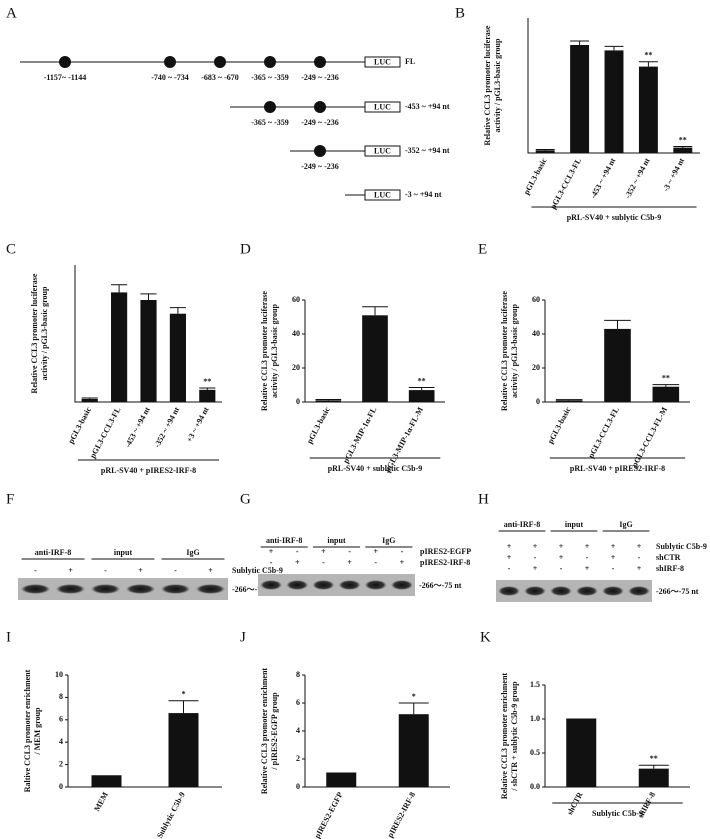 This screenshot has width=710, height=839. I want to click on row-label: pIRES2-EGFP, so click(445, 551).